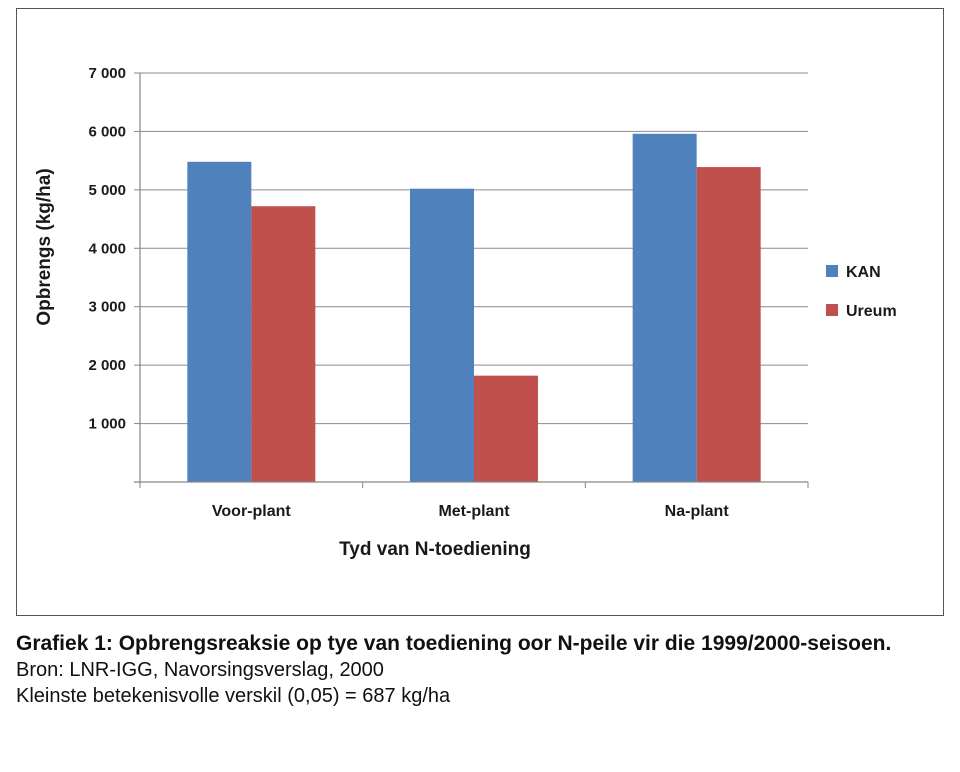  Describe the element at coordinates (435, 549) in the screenshot. I see `x-axis-label: Tyd van N-toediening` at that location.